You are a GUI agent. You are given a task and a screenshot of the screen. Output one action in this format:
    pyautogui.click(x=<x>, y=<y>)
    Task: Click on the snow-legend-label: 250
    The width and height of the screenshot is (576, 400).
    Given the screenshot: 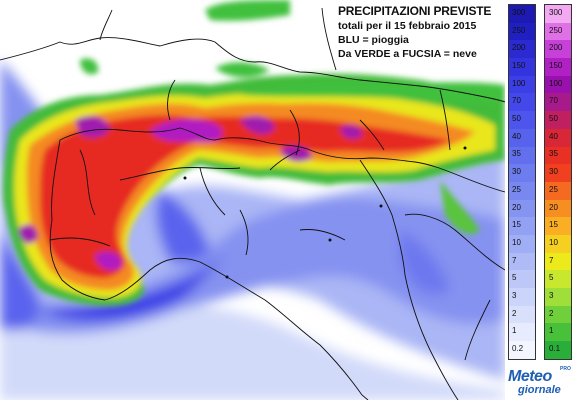 What is the action you would take?
    pyautogui.click(x=556, y=30)
    